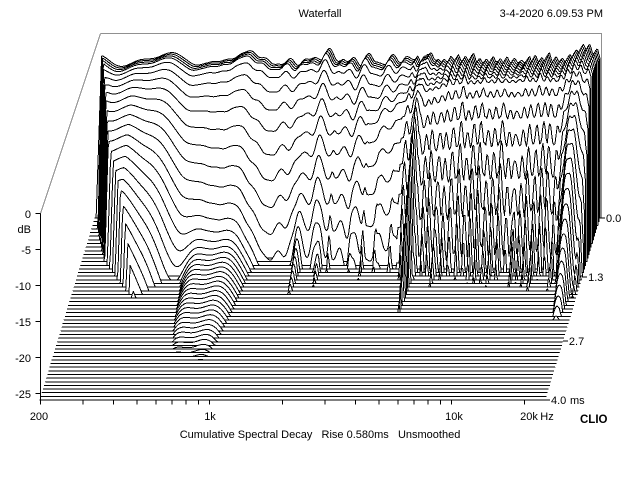 This screenshot has width=640, height=480. Describe the element at coordinates (594, 420) in the screenshot. I see `svg-text: CLIO` at that location.